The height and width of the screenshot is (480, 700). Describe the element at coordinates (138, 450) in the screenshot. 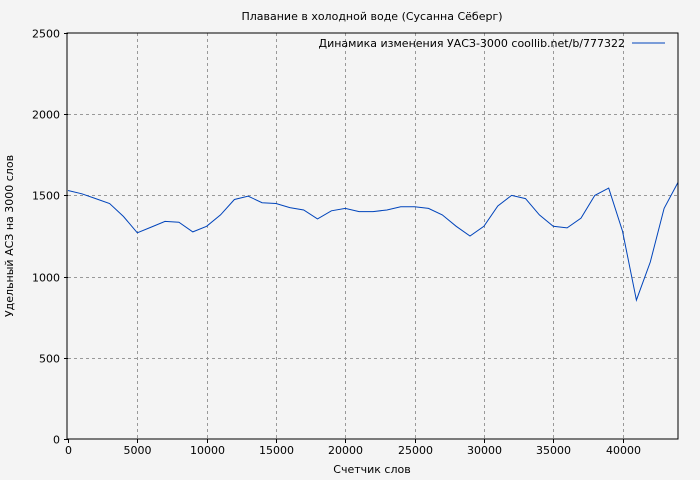

I see `x-tick-label: 5000` at that location.